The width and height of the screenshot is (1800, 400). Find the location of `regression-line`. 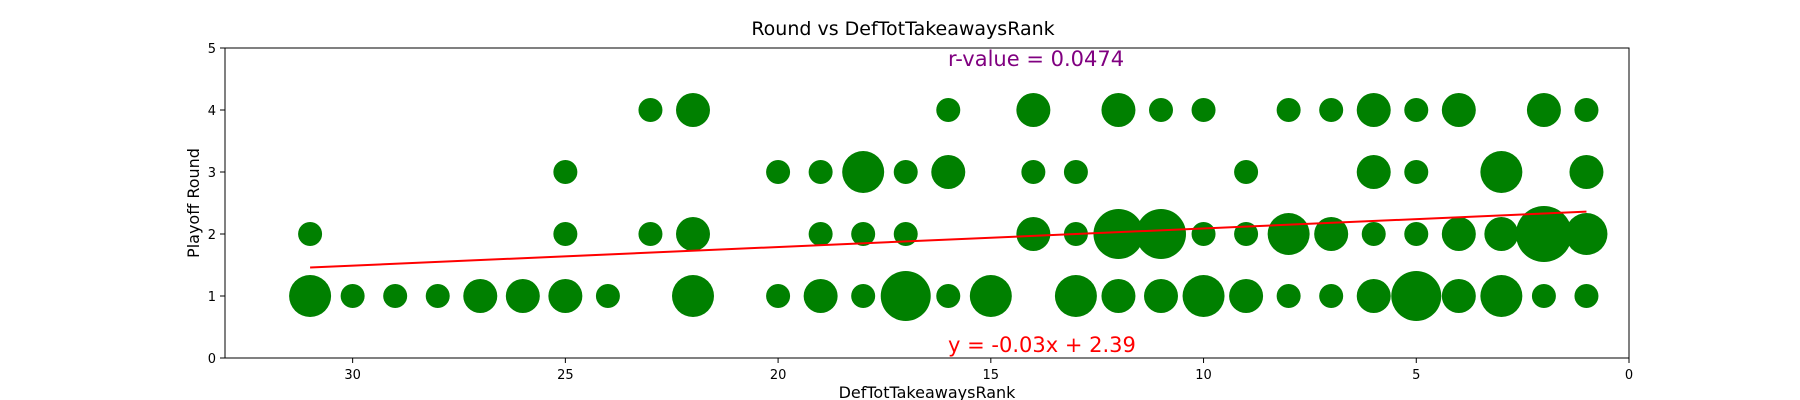

regression-line is located at coordinates (948, 239).